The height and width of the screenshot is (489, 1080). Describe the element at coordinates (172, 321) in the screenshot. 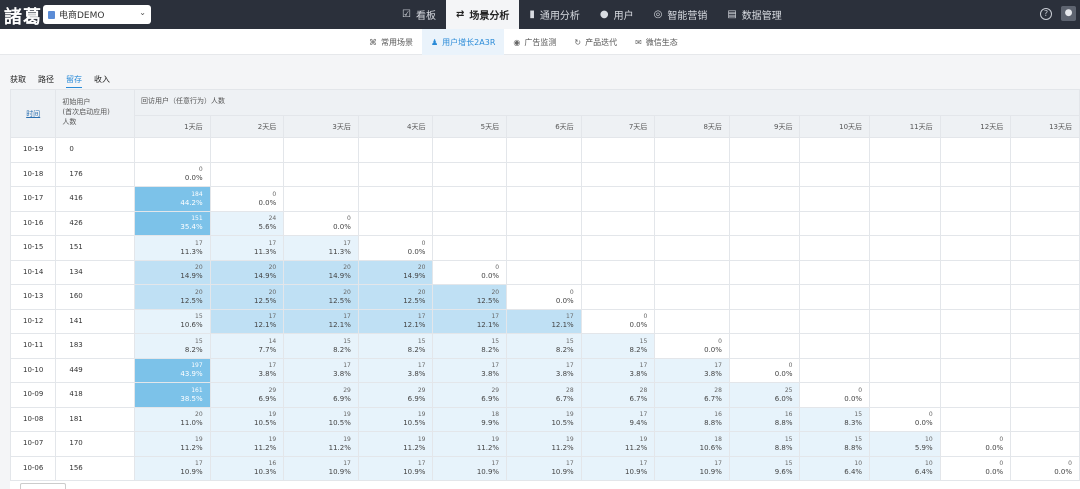

I see `retention-cell: 15 10.6%` at that location.